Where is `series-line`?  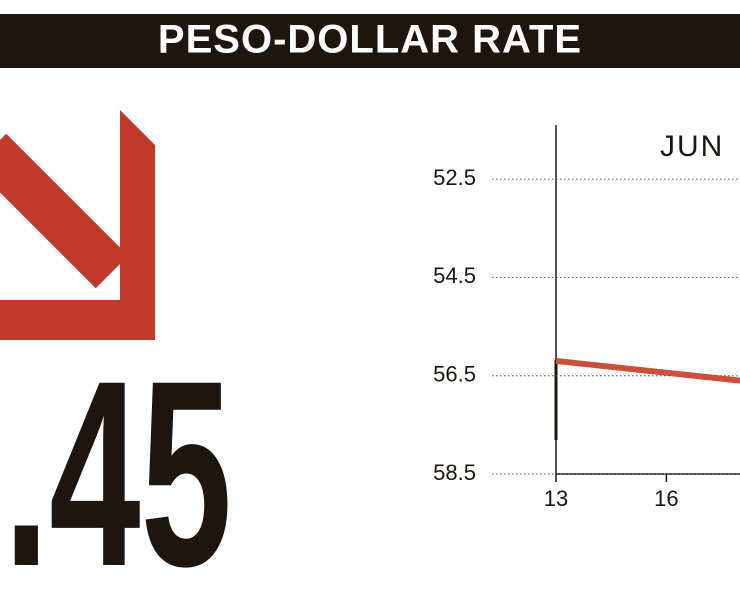 series-line is located at coordinates (647, 370).